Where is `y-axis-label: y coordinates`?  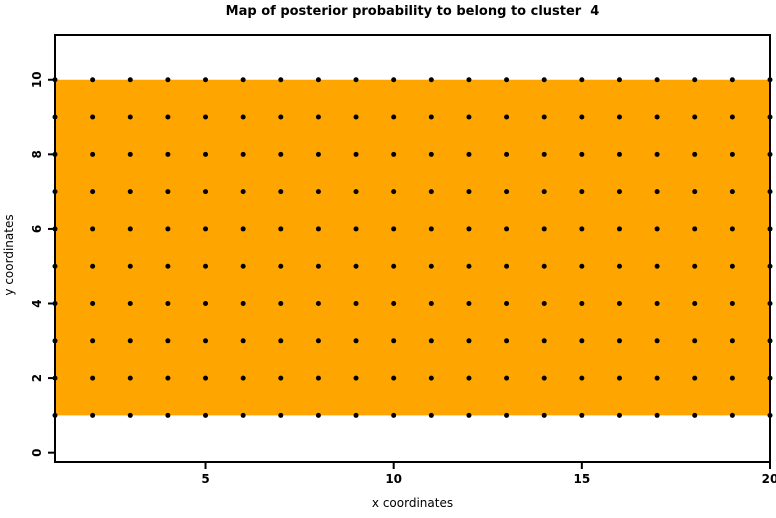
y-axis-label: y coordinates is located at coordinates (9, 255).